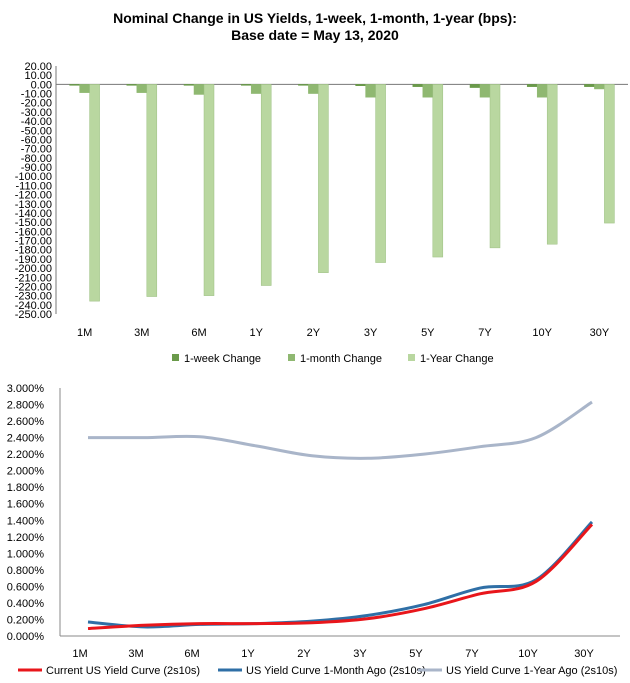 The width and height of the screenshot is (630, 683). What do you see at coordinates (33, 205) in the screenshot?
I see `y-tick-label: -130.00` at bounding box center [33, 205].